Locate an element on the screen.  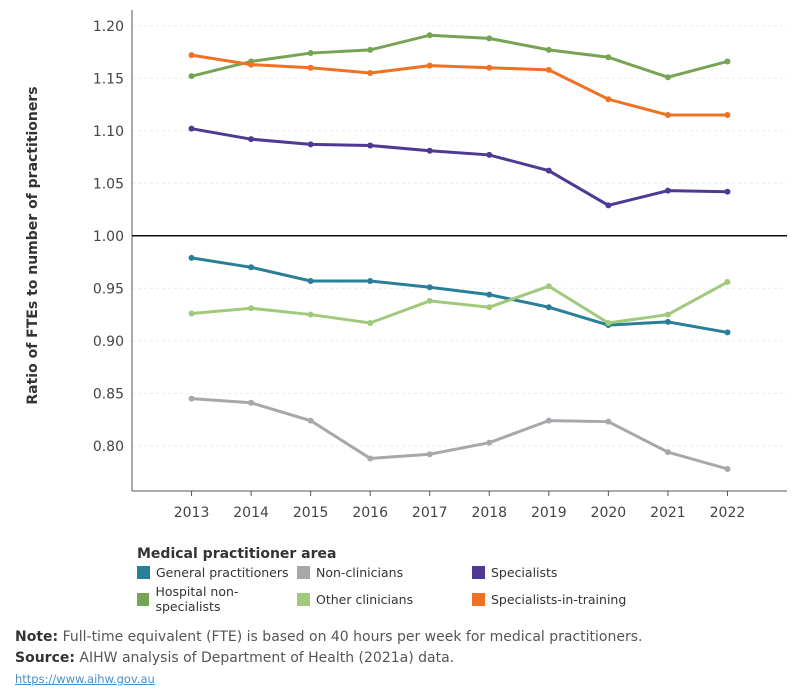
x-tick-label: 2015 is located at coordinates (311, 513).